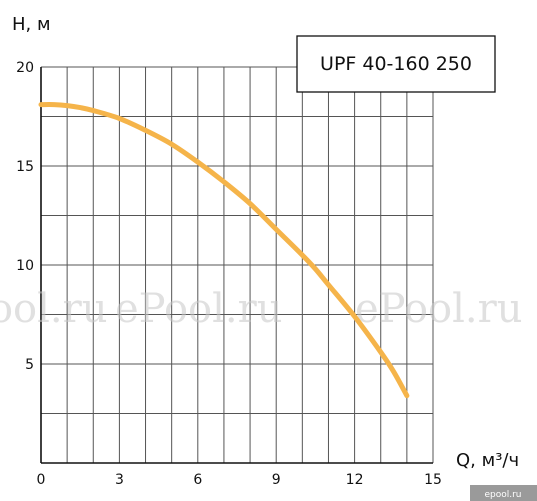 The height and width of the screenshot is (501, 537). I want to click on y-axis-title: H, м, so click(31, 24).